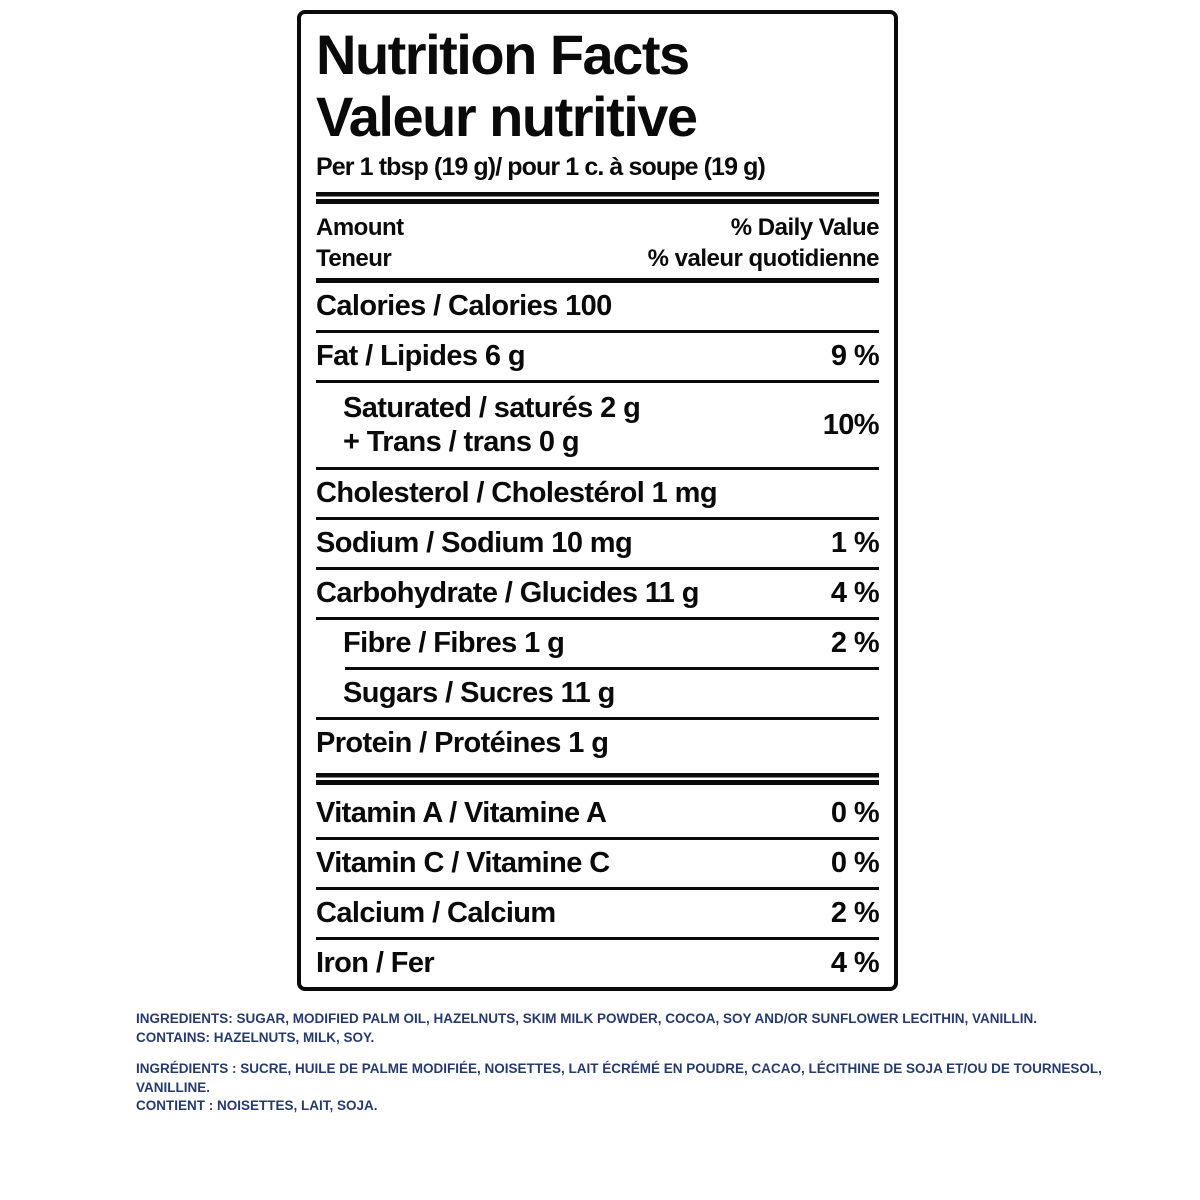  What do you see at coordinates (436, 913) in the screenshot?
I see `row-label: Calcium / Calcium` at bounding box center [436, 913].